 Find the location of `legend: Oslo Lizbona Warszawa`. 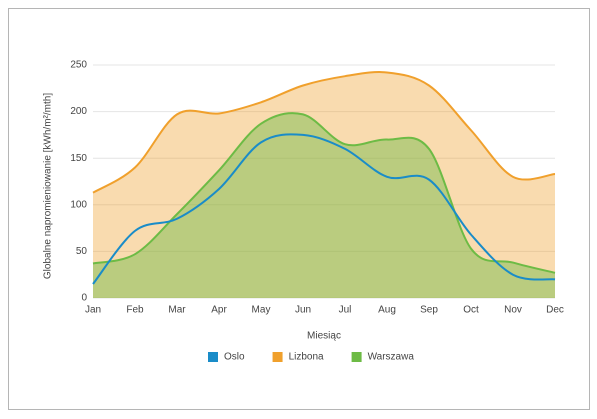

legend: Oslo Lizbona Warszawa is located at coordinates (311, 357).